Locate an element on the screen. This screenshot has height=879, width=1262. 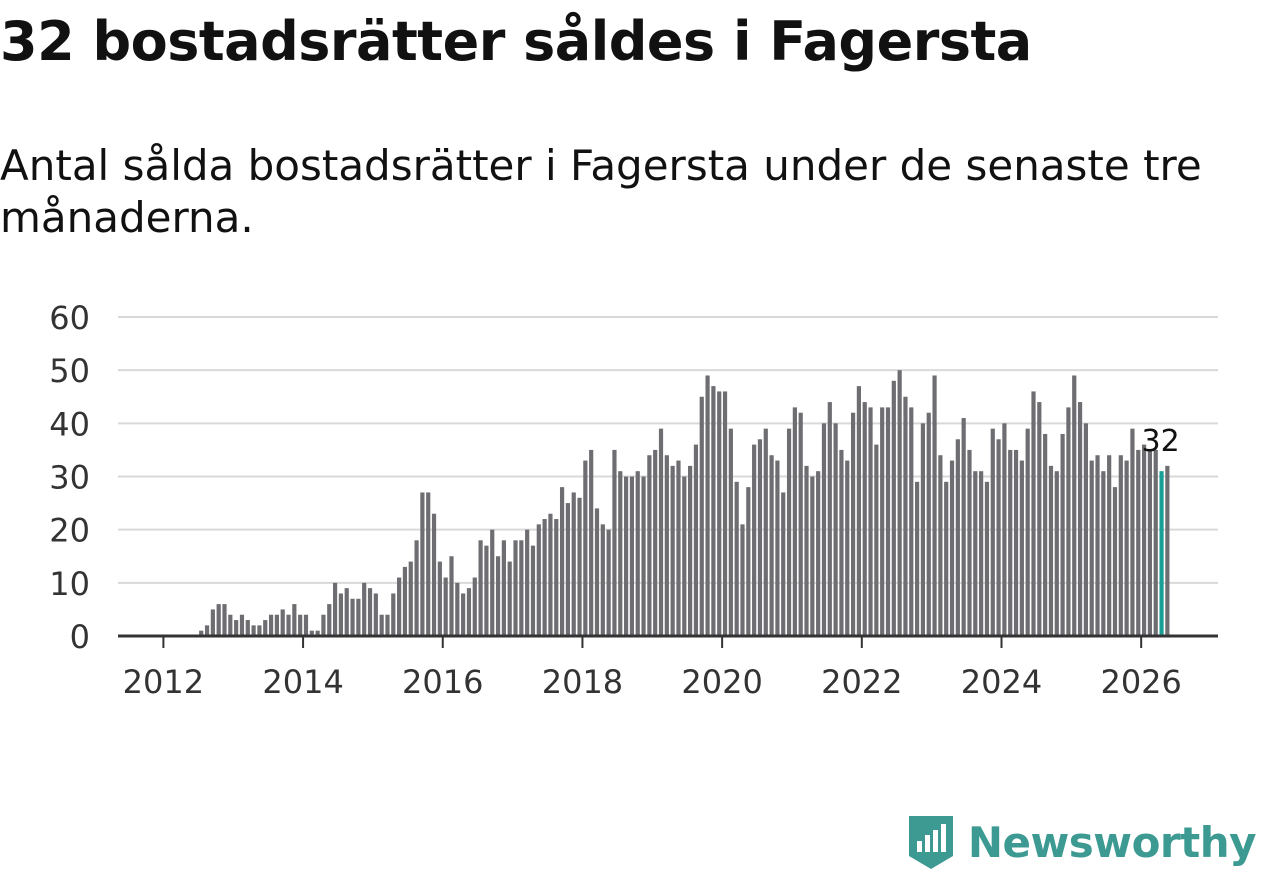
x-tick-label-2020: 2020 is located at coordinates (721, 682).